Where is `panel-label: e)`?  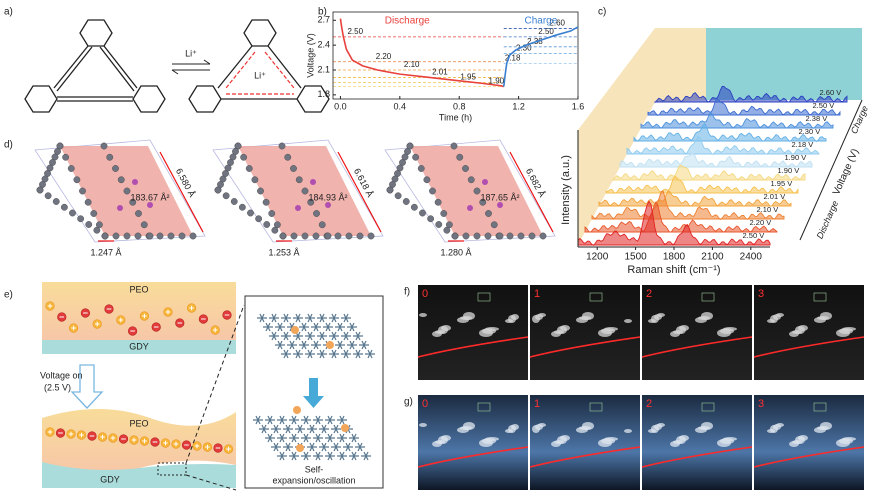
panel-label: e) is located at coordinates (8, 295).